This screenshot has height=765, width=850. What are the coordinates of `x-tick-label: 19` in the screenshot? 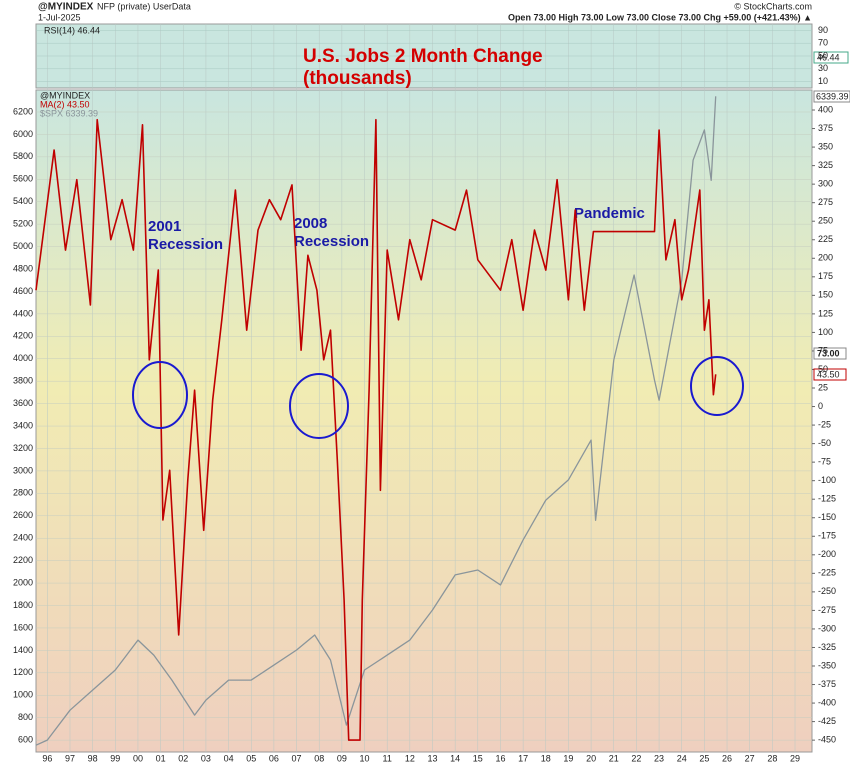 It's located at (568, 758).